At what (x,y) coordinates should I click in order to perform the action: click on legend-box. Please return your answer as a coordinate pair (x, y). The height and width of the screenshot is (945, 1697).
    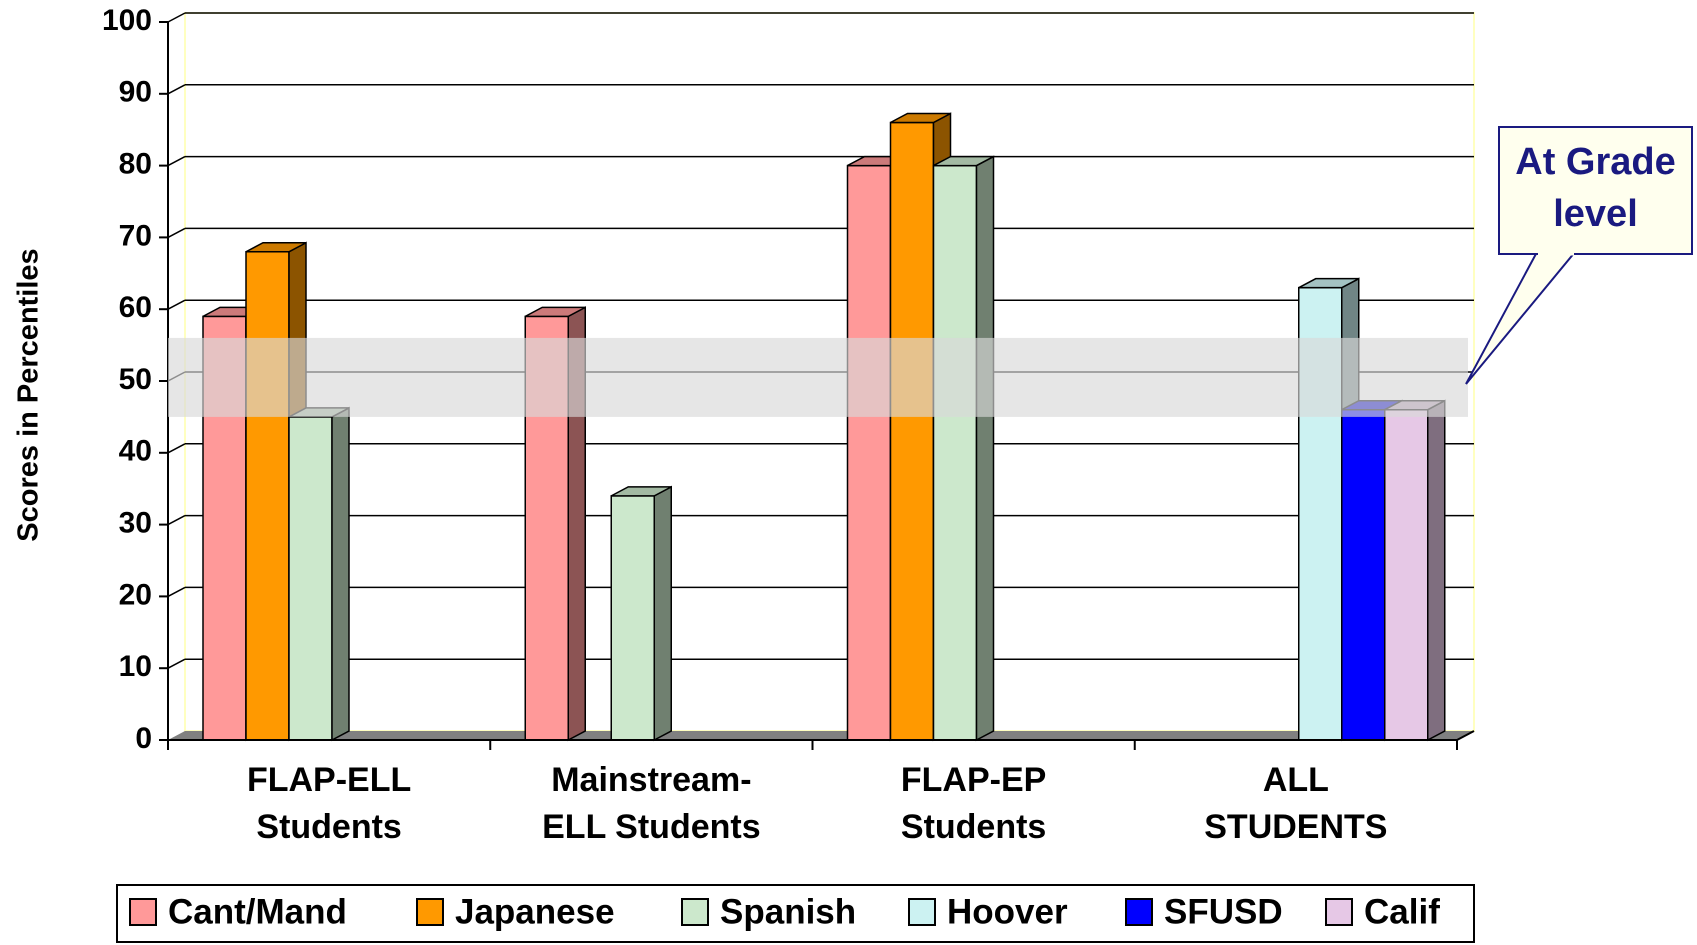
    Looking at the image, I should click on (795, 913).